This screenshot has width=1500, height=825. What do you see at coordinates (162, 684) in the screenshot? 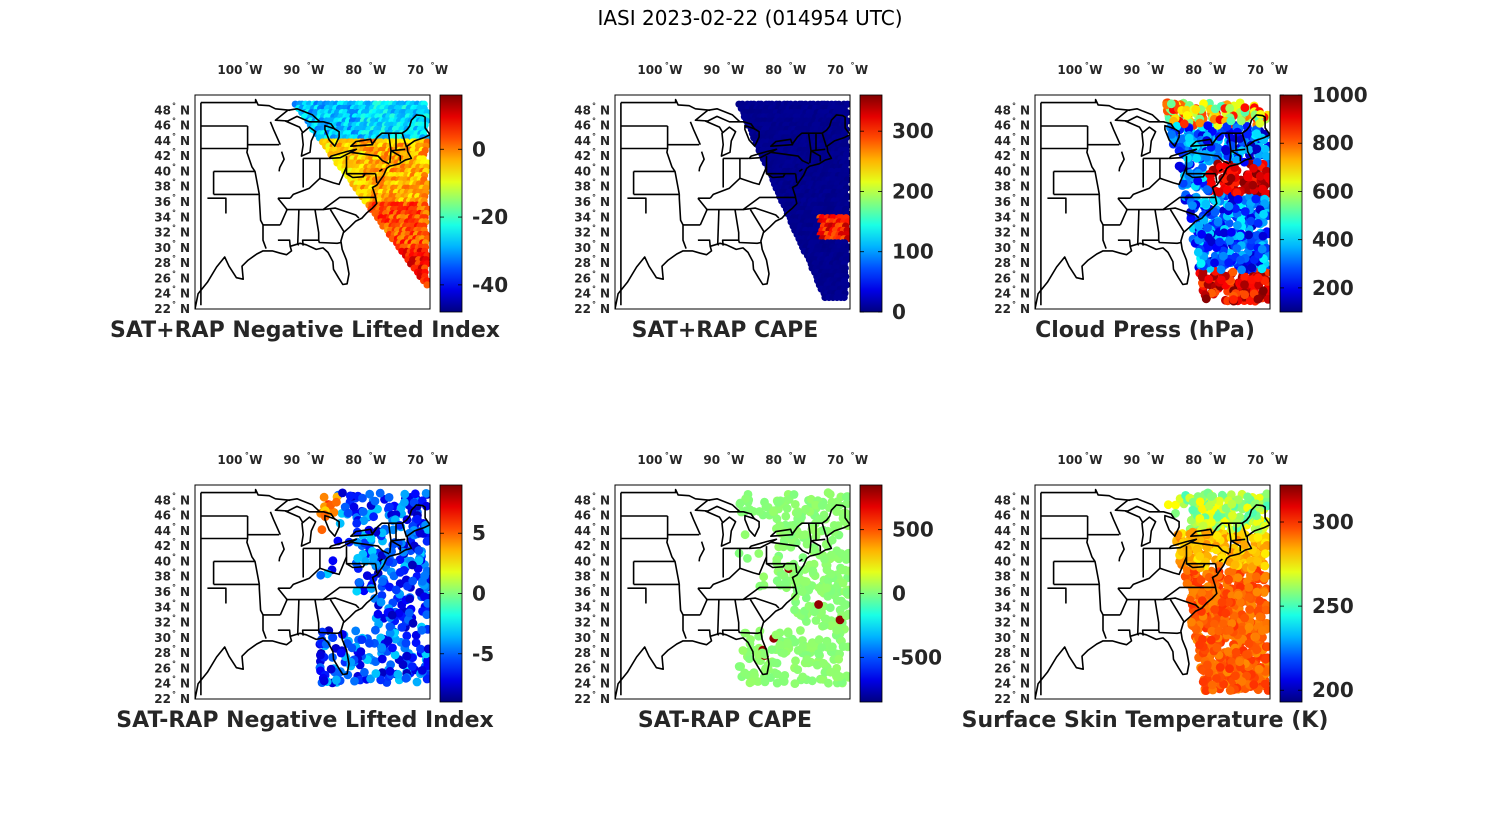
I see `lat-tick-label: 24` at bounding box center [162, 684].